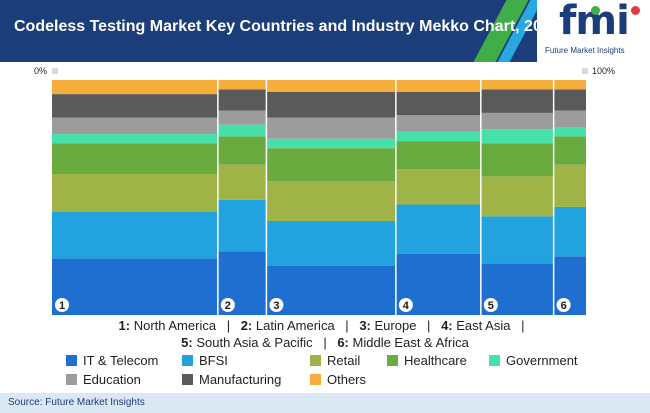 The width and height of the screenshot is (650, 413). Describe the element at coordinates (410, 342) in the screenshot. I see `country-name-6: Middle East & Africa` at that location.